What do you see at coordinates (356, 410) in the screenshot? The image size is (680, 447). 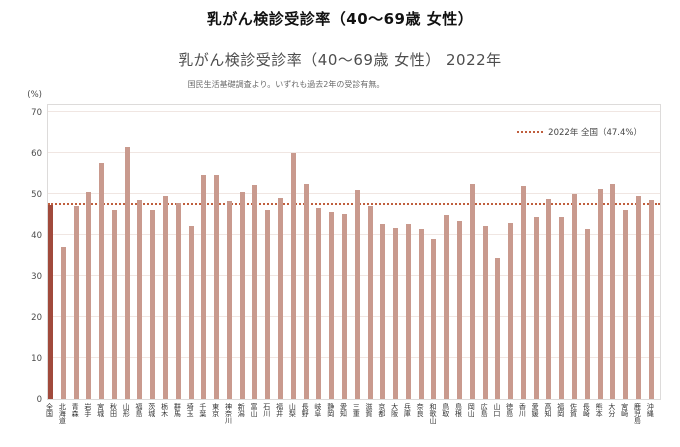 I see `x-axis-label: 三重` at bounding box center [356, 410].